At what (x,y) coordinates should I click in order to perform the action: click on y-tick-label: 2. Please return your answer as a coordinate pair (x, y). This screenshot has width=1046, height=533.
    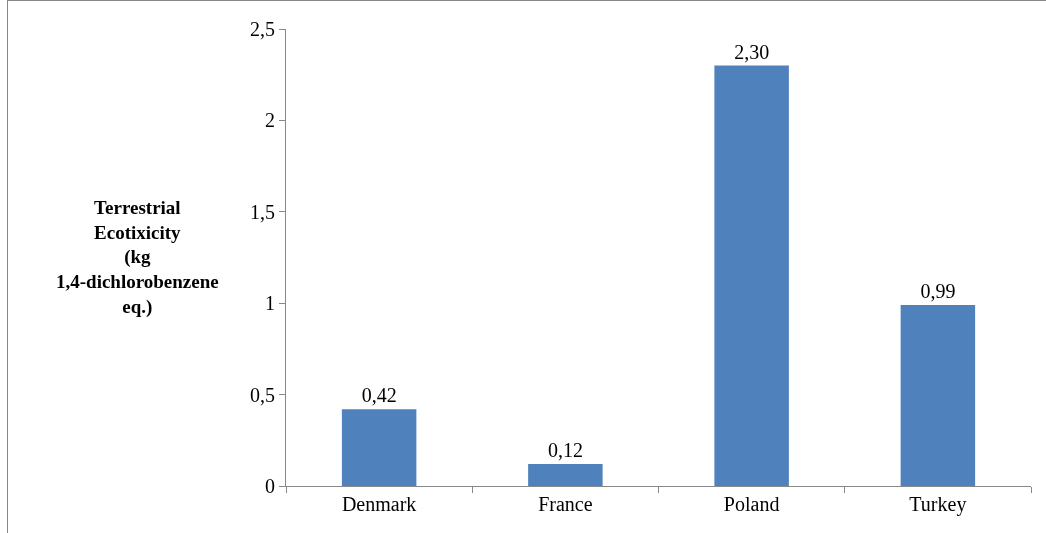
    Looking at the image, I should click on (270, 120).